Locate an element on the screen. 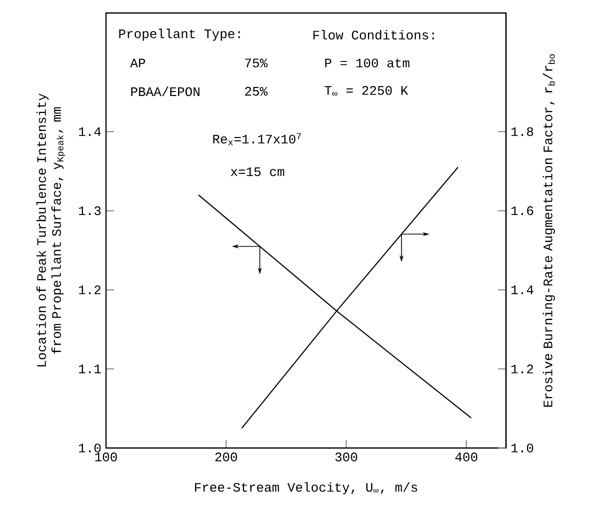 The height and width of the screenshot is (523, 597). y2-tick-label: 1.4 is located at coordinates (522, 290).